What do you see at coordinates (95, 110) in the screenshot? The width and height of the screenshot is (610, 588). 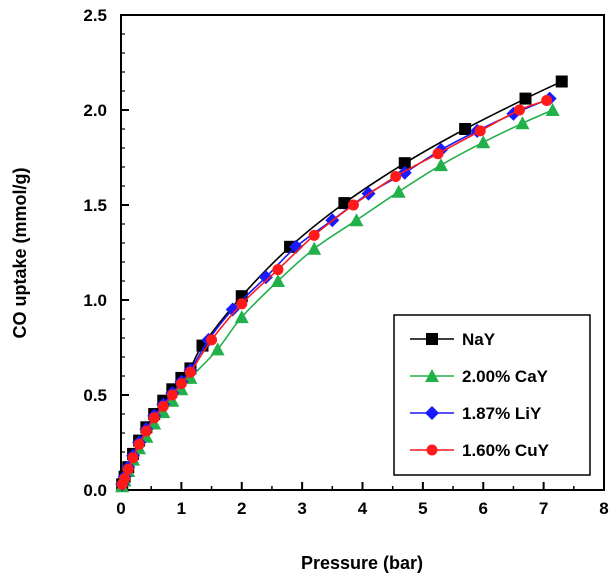 I see `y-tick-label: 2.0` at bounding box center [95, 110].